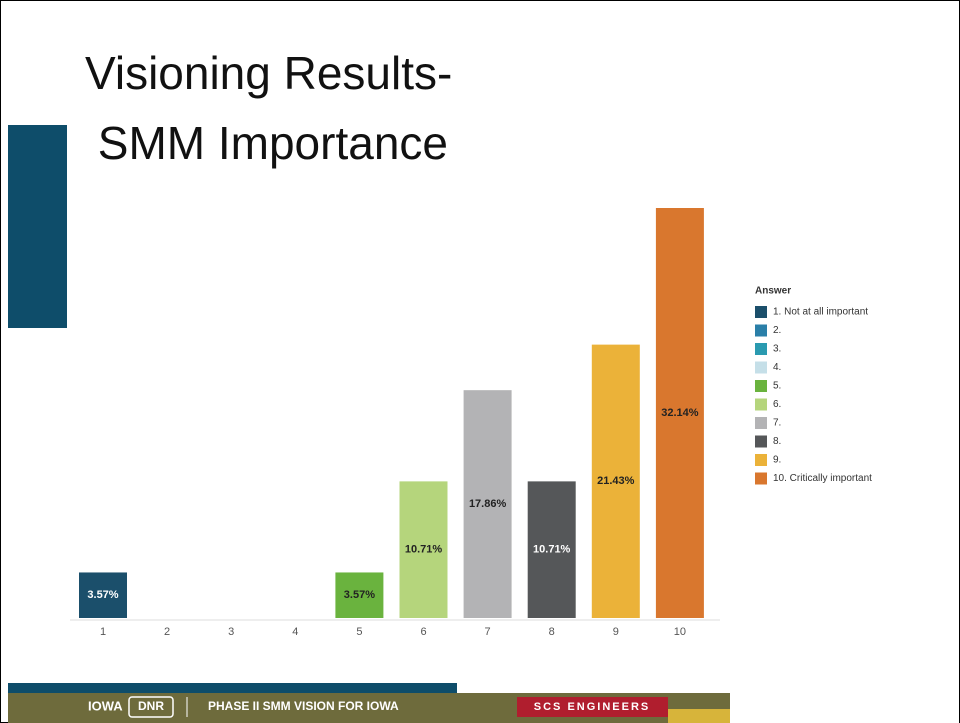  I want to click on footer-right: SCS ENGINEERS, so click(592, 707).